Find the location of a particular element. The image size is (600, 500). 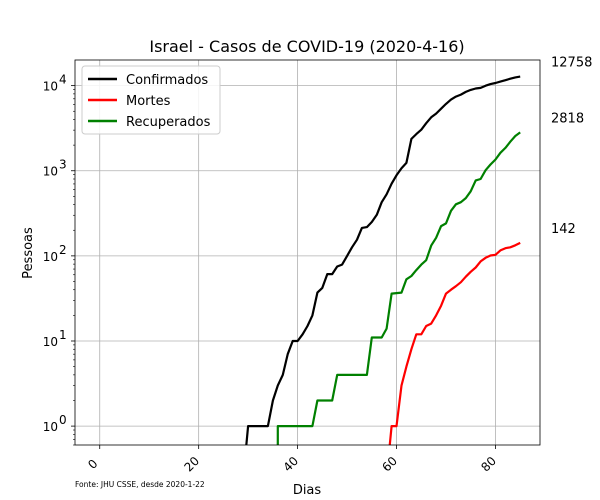

y-tick-label: 10 2 is located at coordinates (55, 253).